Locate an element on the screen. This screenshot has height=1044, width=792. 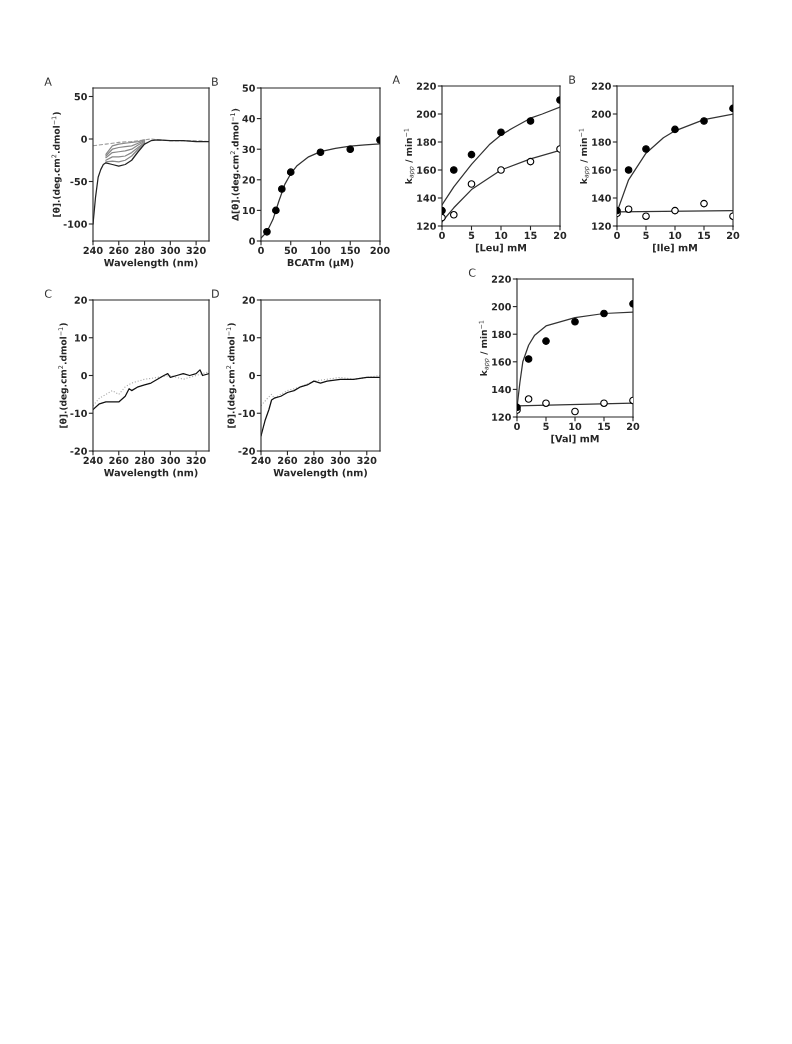
y-axis-title: Δ[θ].(deg.cm$^{2}$.dmol$^{−1}$) is located at coordinates (235, 164).